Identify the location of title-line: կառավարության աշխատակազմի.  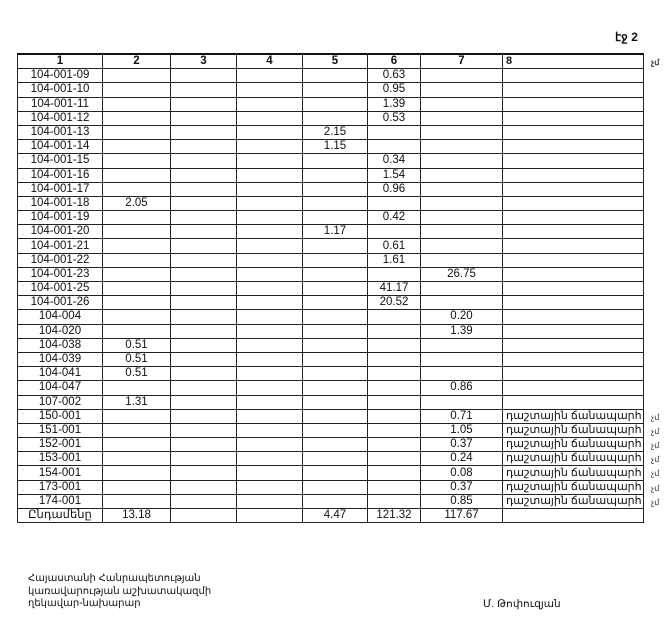
(120, 591).